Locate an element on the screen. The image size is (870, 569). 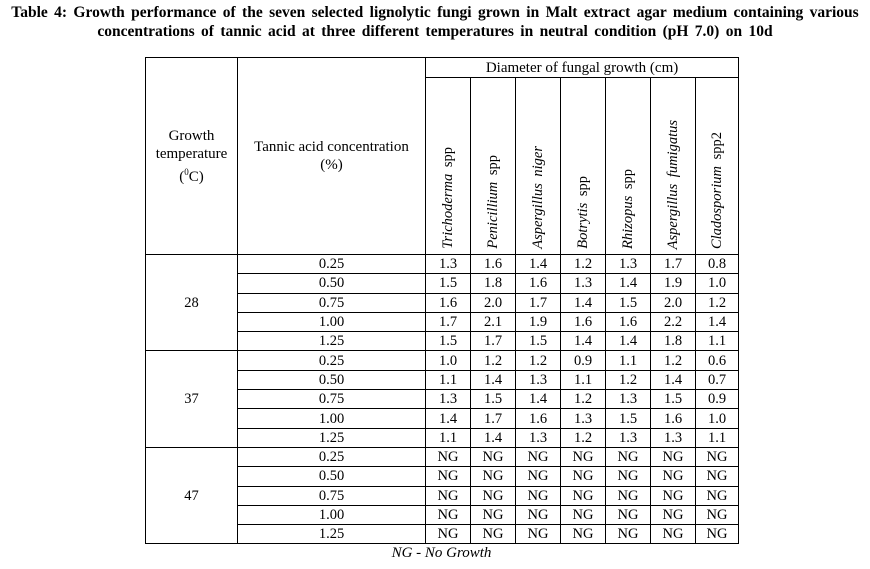
fungus-suffix: spp2 is located at coordinates (716, 145).